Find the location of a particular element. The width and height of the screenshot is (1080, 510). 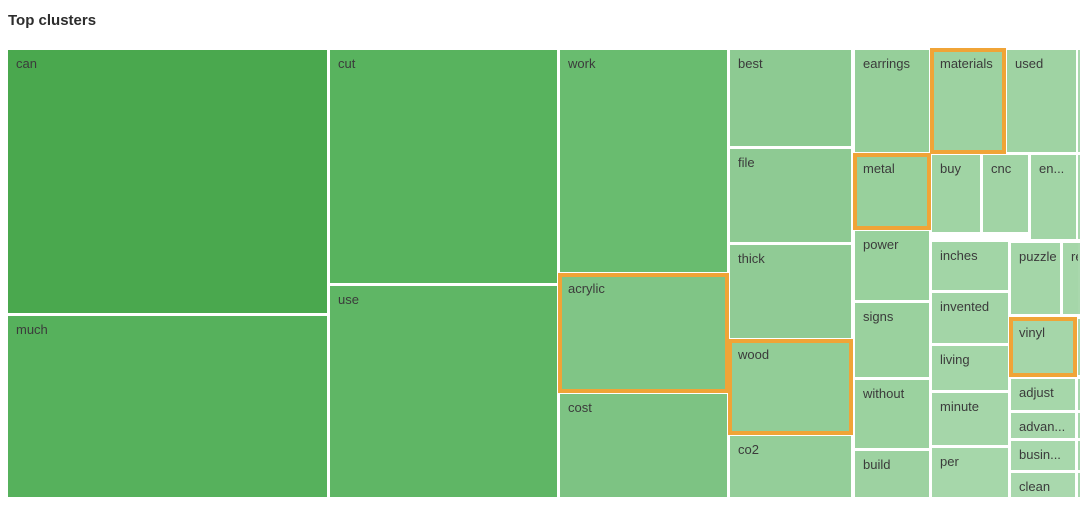

treemap-cell-vinyl: vinyl is located at coordinates (1043, 347).